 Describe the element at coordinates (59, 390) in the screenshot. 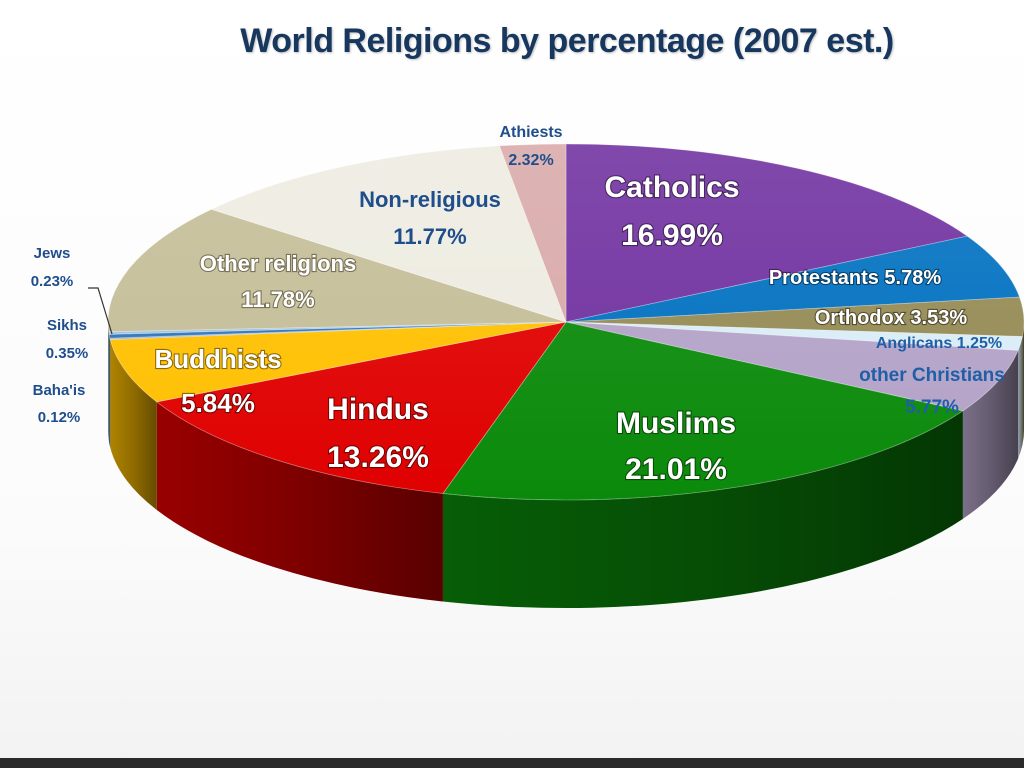

I see `slice-name-baha-is: Baha'is` at that location.